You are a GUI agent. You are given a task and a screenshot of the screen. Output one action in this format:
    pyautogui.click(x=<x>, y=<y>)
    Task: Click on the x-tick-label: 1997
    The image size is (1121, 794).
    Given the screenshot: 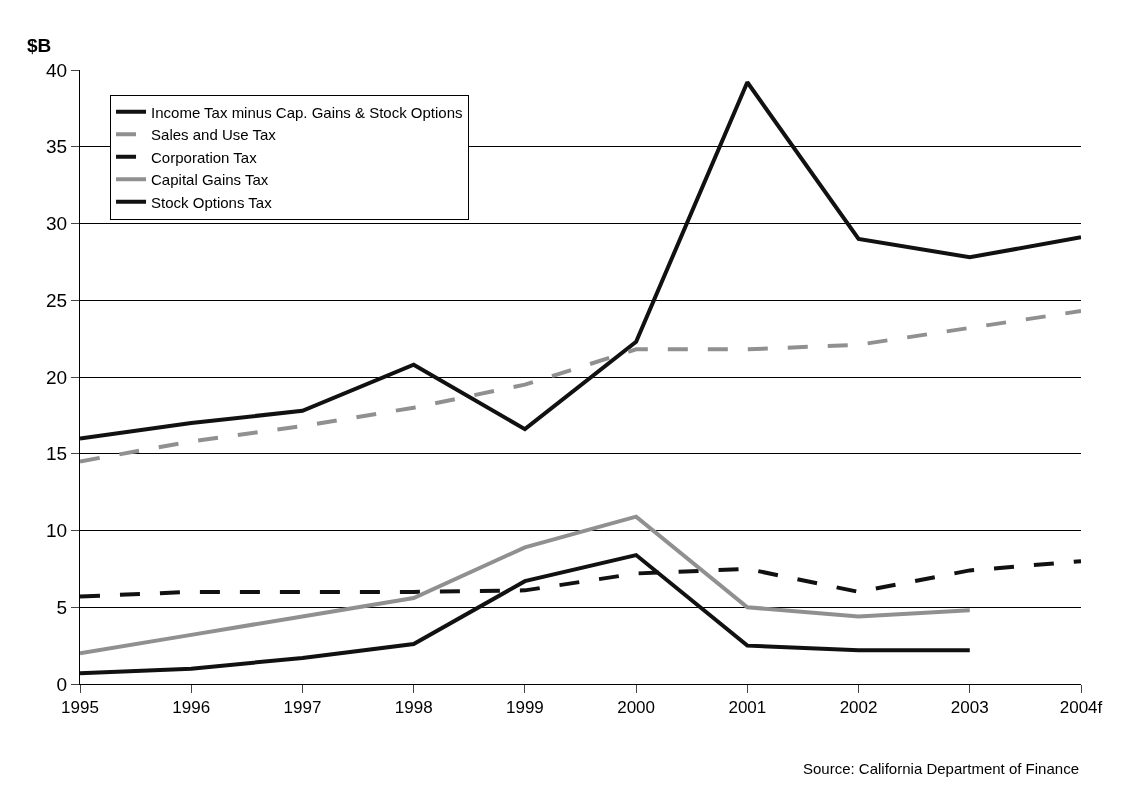 What is the action you would take?
    pyautogui.click(x=302, y=708)
    